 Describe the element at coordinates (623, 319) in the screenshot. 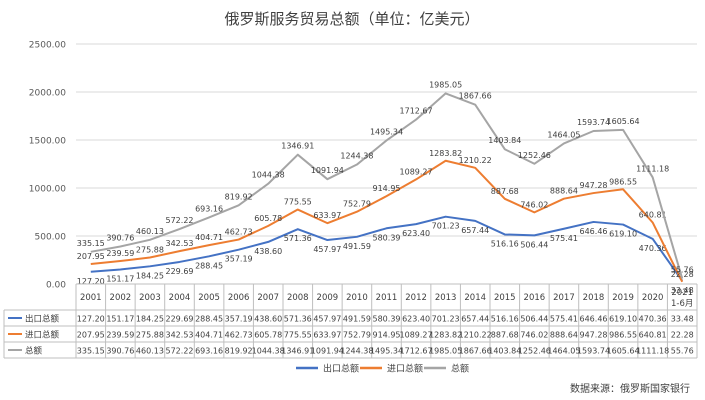

I see `table-cell: 619.10` at that location.